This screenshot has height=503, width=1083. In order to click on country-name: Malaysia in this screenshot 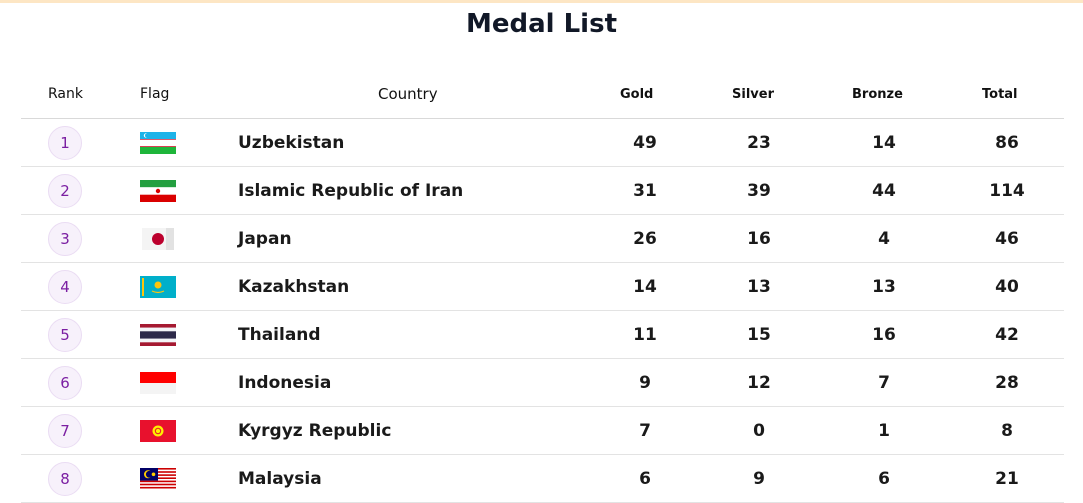, I will do `click(280, 478)`.